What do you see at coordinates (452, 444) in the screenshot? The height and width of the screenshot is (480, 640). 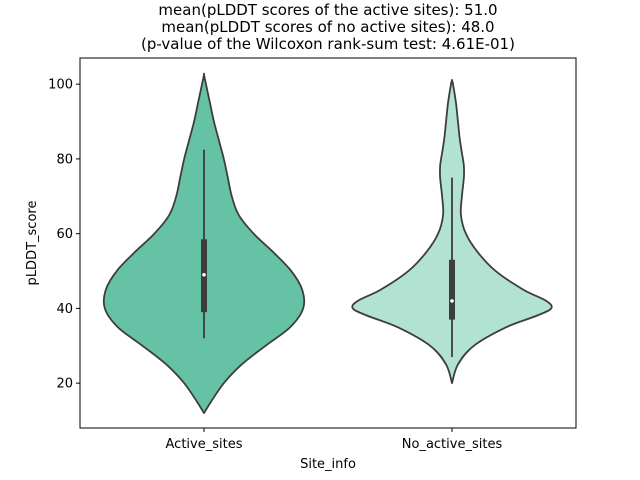 I see `x-tick-label: No_active_sites` at bounding box center [452, 444].